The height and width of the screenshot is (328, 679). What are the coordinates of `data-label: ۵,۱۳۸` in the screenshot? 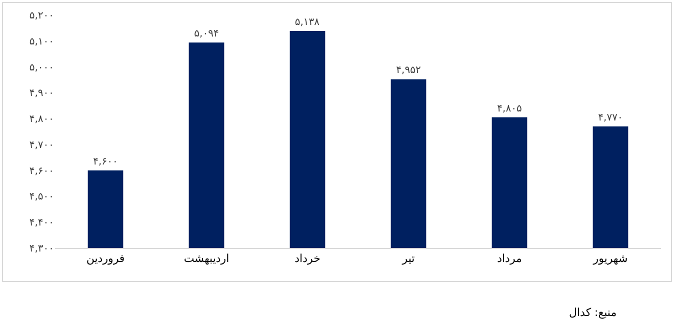 It's located at (307, 22).